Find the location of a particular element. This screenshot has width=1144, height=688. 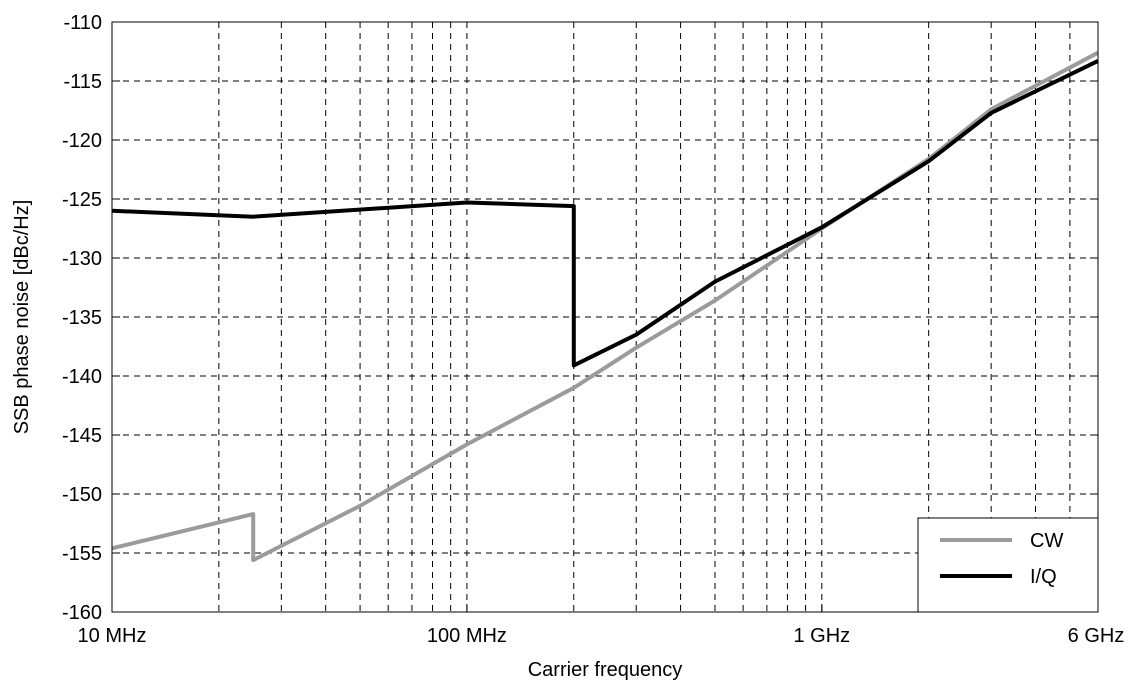

x-tick-label: 10 MHz is located at coordinates (112, 636).